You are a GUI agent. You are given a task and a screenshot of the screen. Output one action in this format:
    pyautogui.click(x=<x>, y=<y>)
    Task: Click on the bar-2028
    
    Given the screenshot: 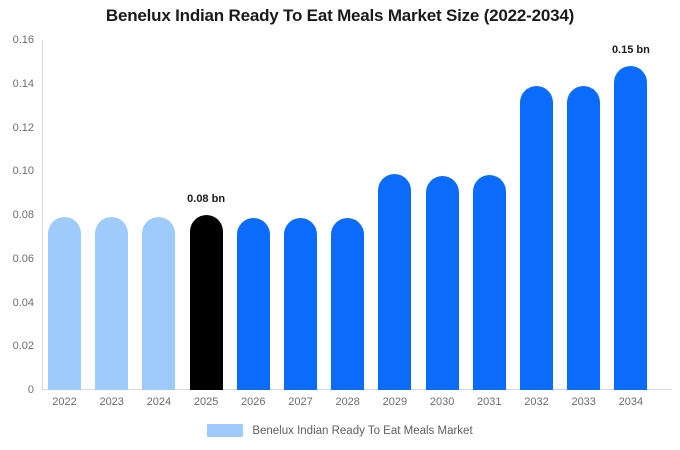 What is the action you would take?
    pyautogui.click(x=348, y=303)
    